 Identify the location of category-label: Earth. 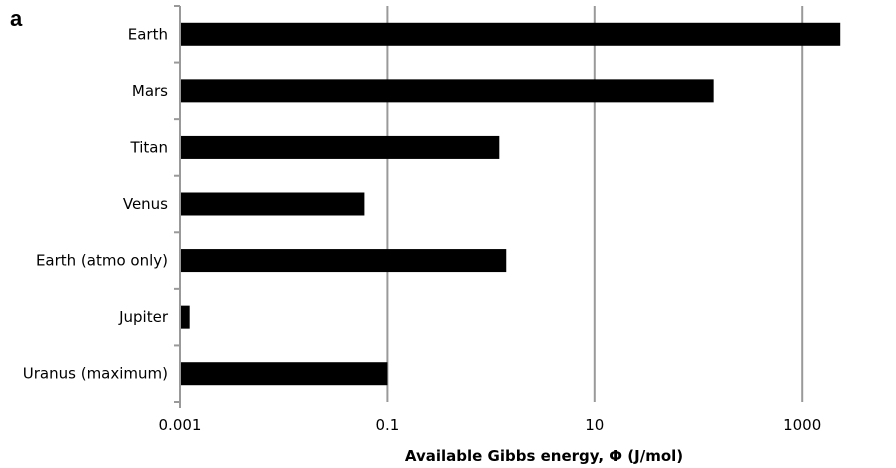
(148, 34).